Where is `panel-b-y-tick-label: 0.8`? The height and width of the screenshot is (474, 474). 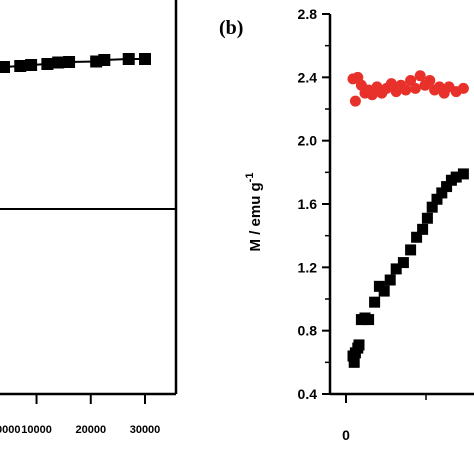
panel-b-y-tick-label: 0.8 is located at coordinates (308, 331).